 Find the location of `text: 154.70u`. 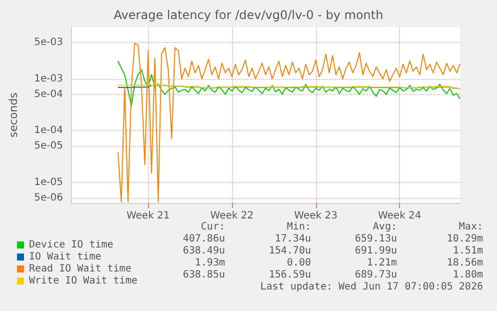

text: 154.70u is located at coordinates (289, 251).